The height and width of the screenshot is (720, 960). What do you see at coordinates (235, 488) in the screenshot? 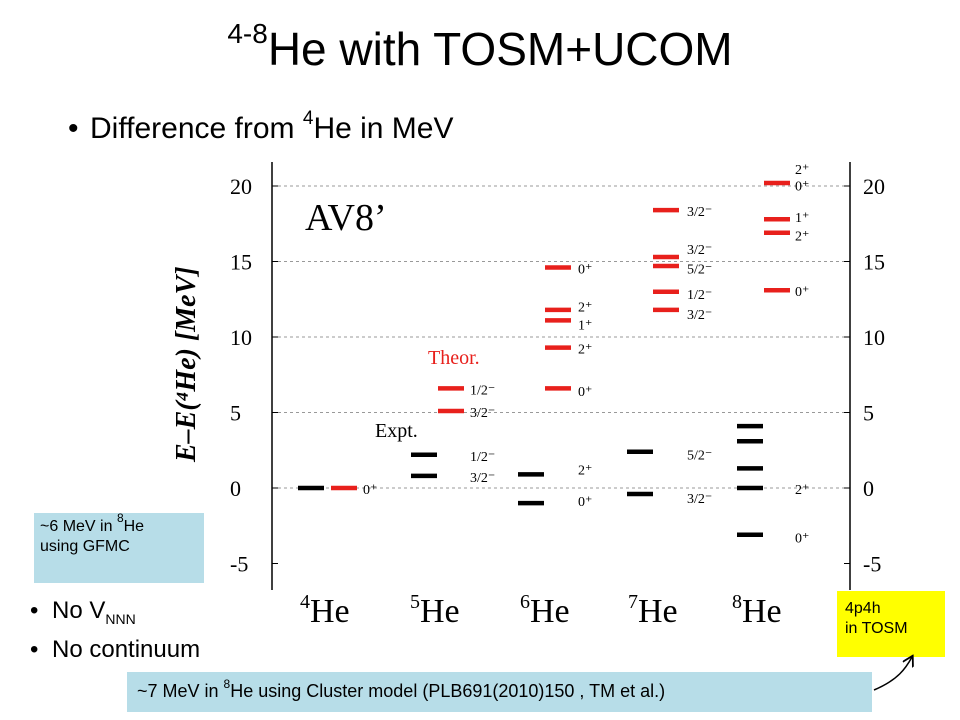
I see `y-tick-label-left: 0` at bounding box center [235, 488].